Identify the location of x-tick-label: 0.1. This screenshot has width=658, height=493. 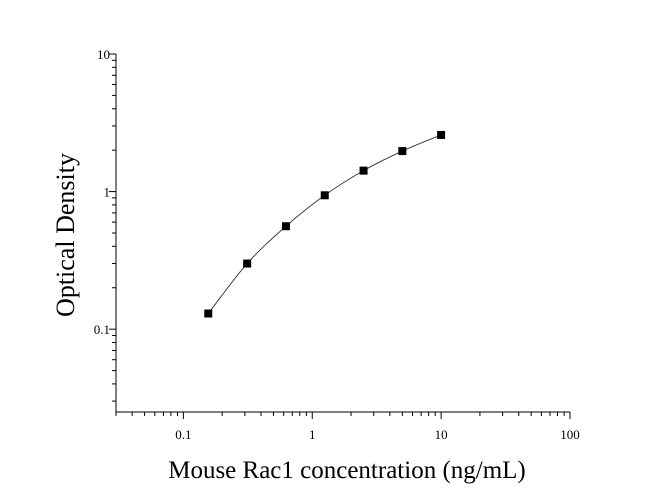
(183, 434).